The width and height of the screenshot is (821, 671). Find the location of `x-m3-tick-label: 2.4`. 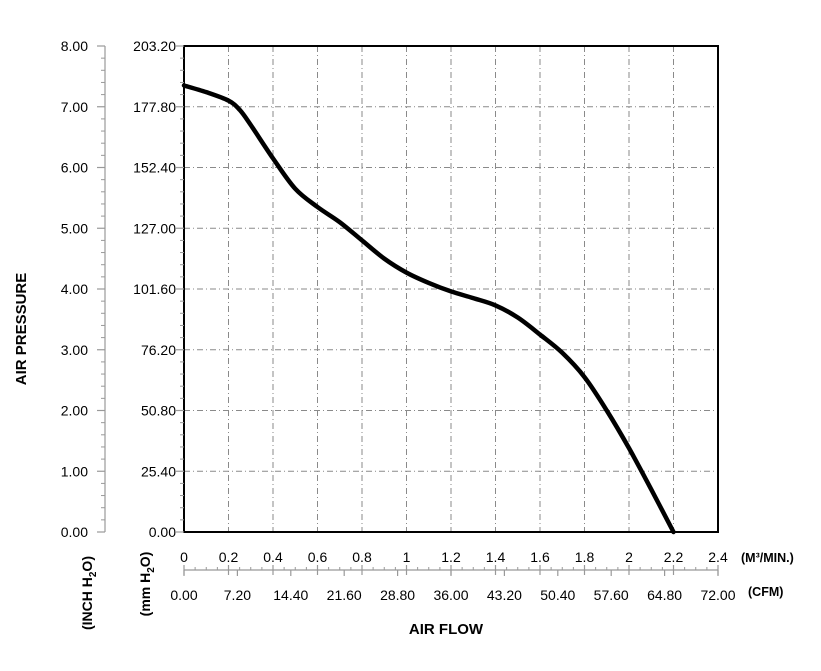

x-m3-tick-label: 2.4 is located at coordinates (718, 557).